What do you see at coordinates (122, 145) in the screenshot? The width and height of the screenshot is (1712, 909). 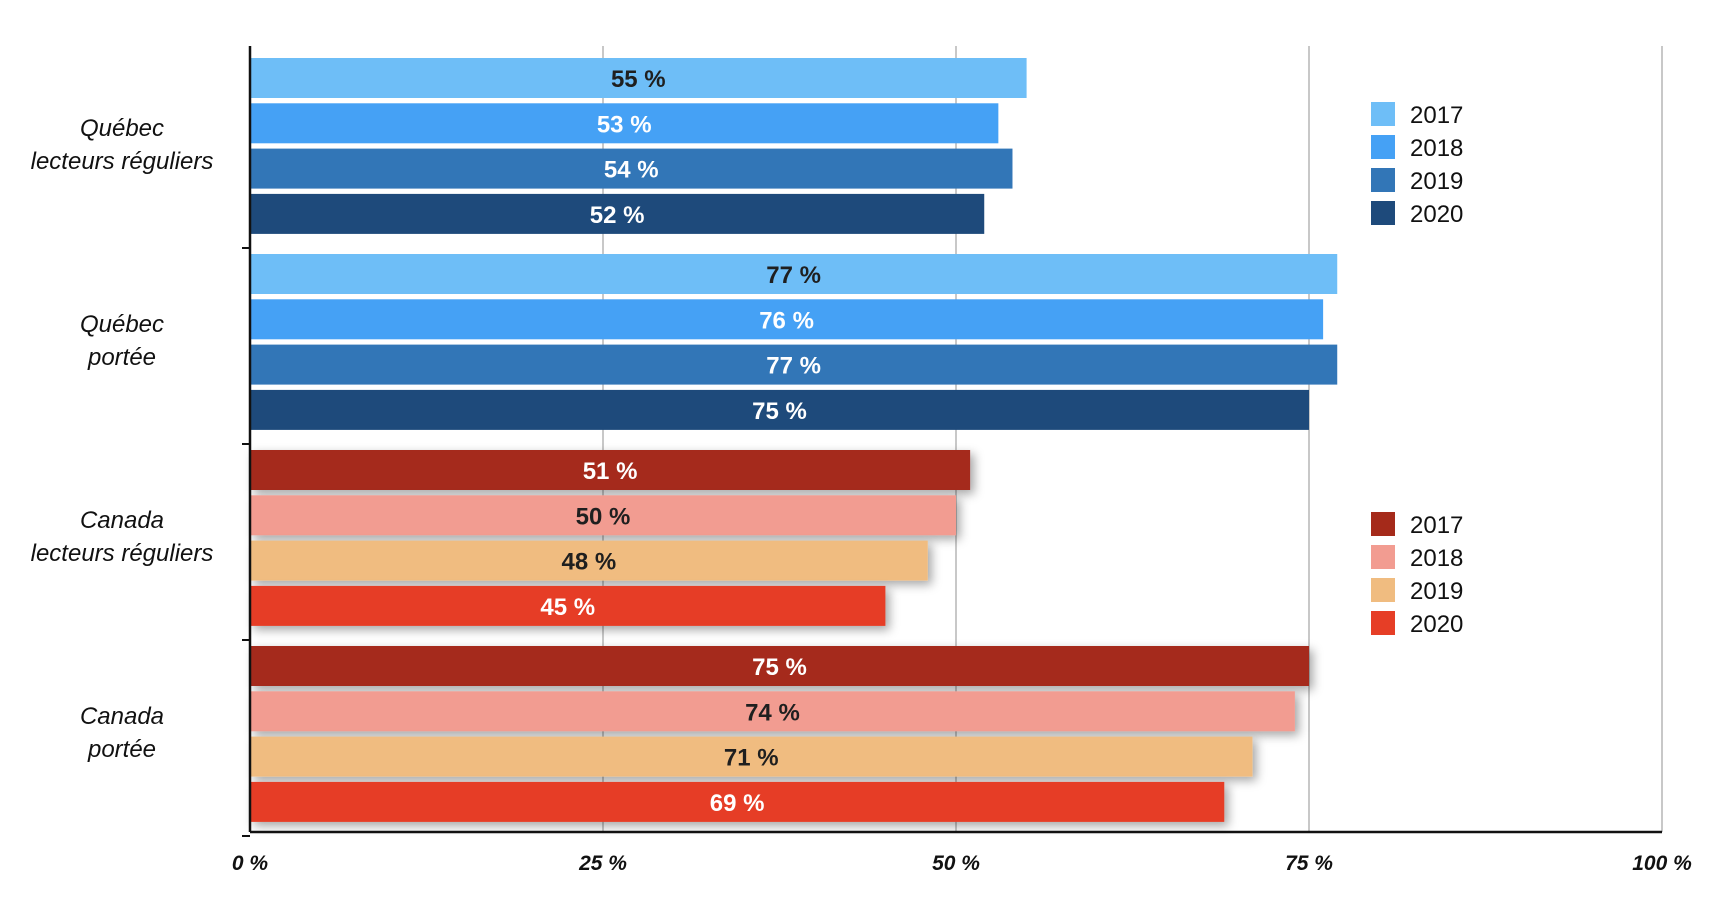 I see `category-label: Québec lecteurs réguliers` at bounding box center [122, 145].